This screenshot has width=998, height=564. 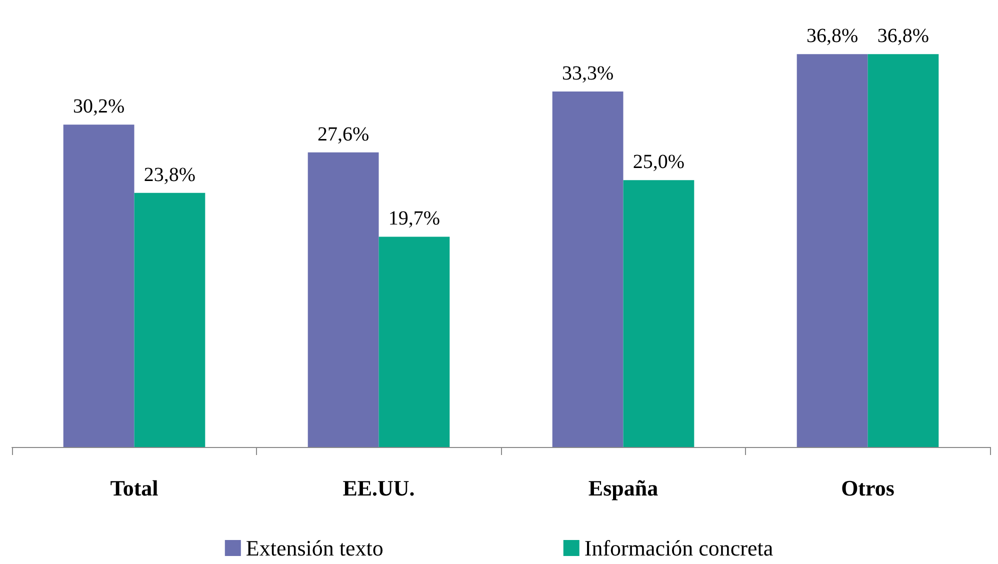 I want to click on data-label: 19,7%, so click(x=414, y=219).